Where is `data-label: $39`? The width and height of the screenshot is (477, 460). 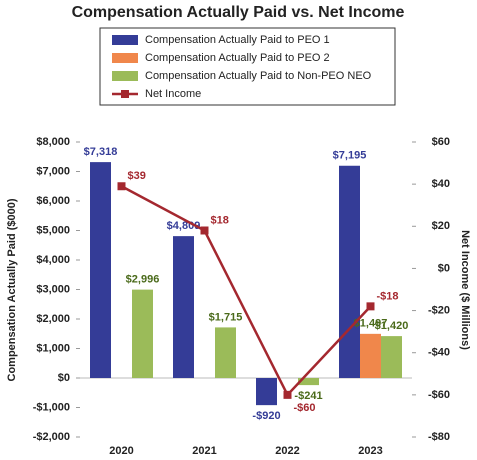
data-label: $39 is located at coordinates (137, 176).